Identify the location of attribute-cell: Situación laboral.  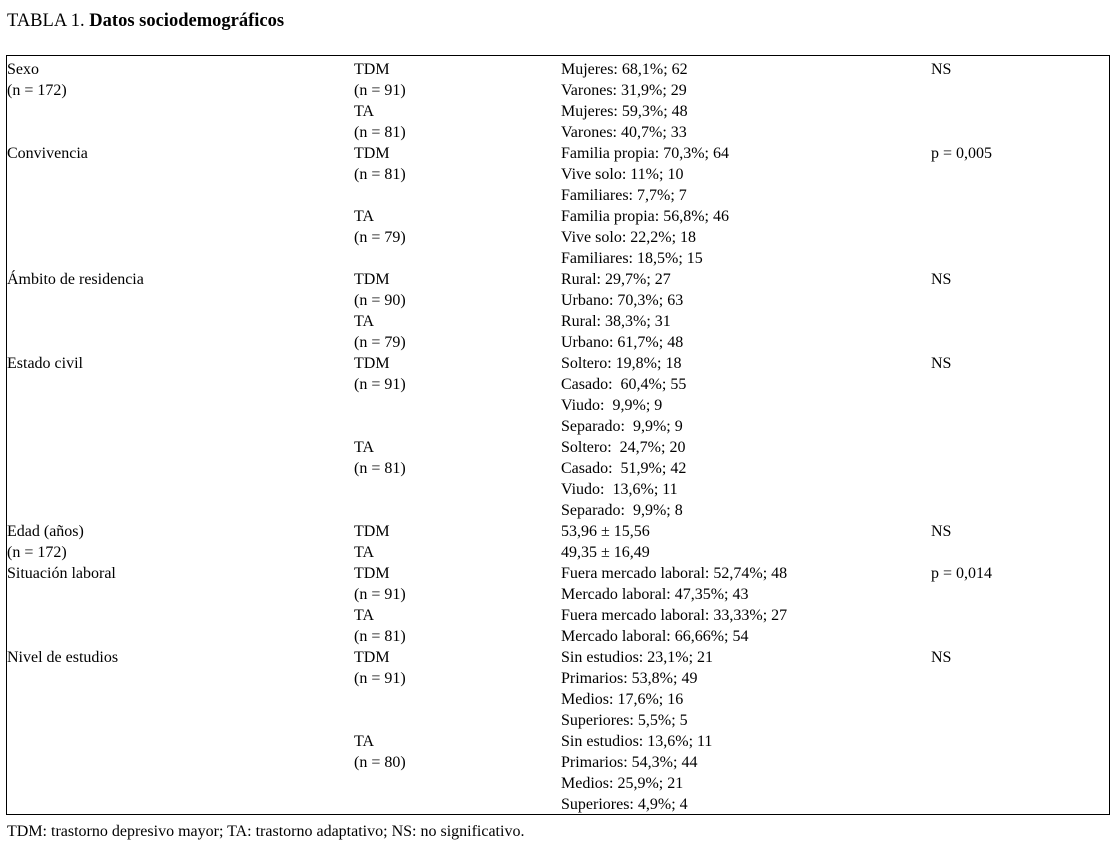
(180, 605).